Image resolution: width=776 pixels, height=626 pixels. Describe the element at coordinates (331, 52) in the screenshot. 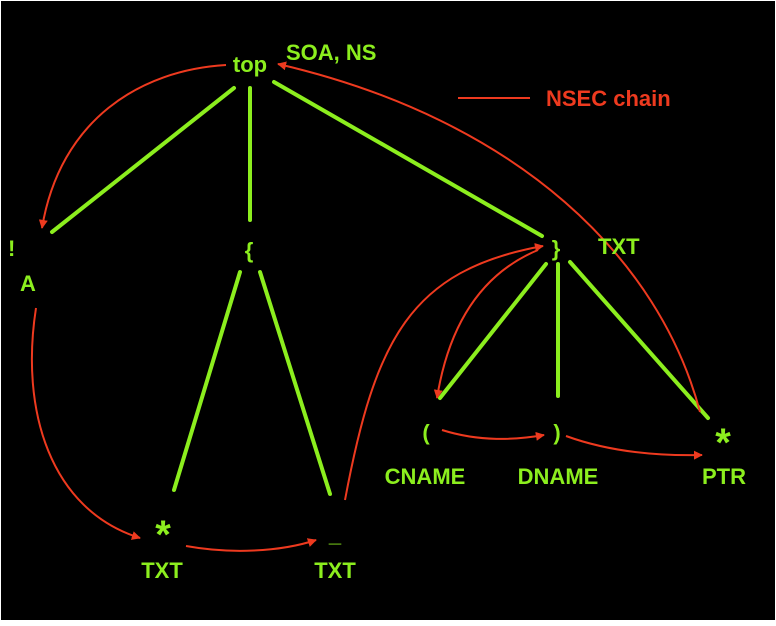

I see `node-top-records: SOA, NS` at that location.